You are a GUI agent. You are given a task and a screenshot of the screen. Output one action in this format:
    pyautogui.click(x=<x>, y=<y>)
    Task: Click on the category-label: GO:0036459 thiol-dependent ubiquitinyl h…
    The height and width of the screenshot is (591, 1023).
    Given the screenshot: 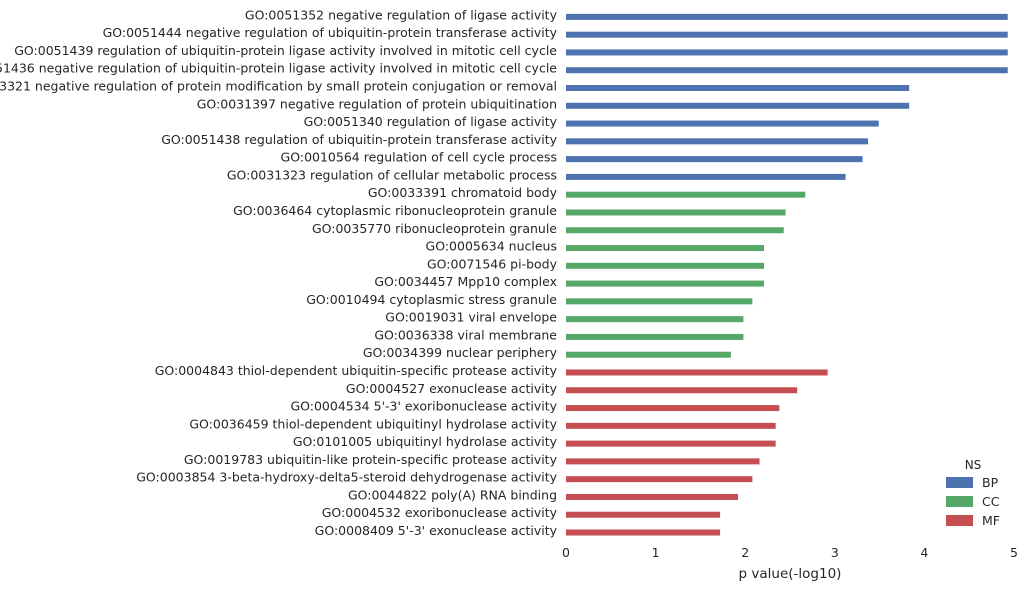 What is the action you would take?
    pyautogui.click(x=373, y=423)
    